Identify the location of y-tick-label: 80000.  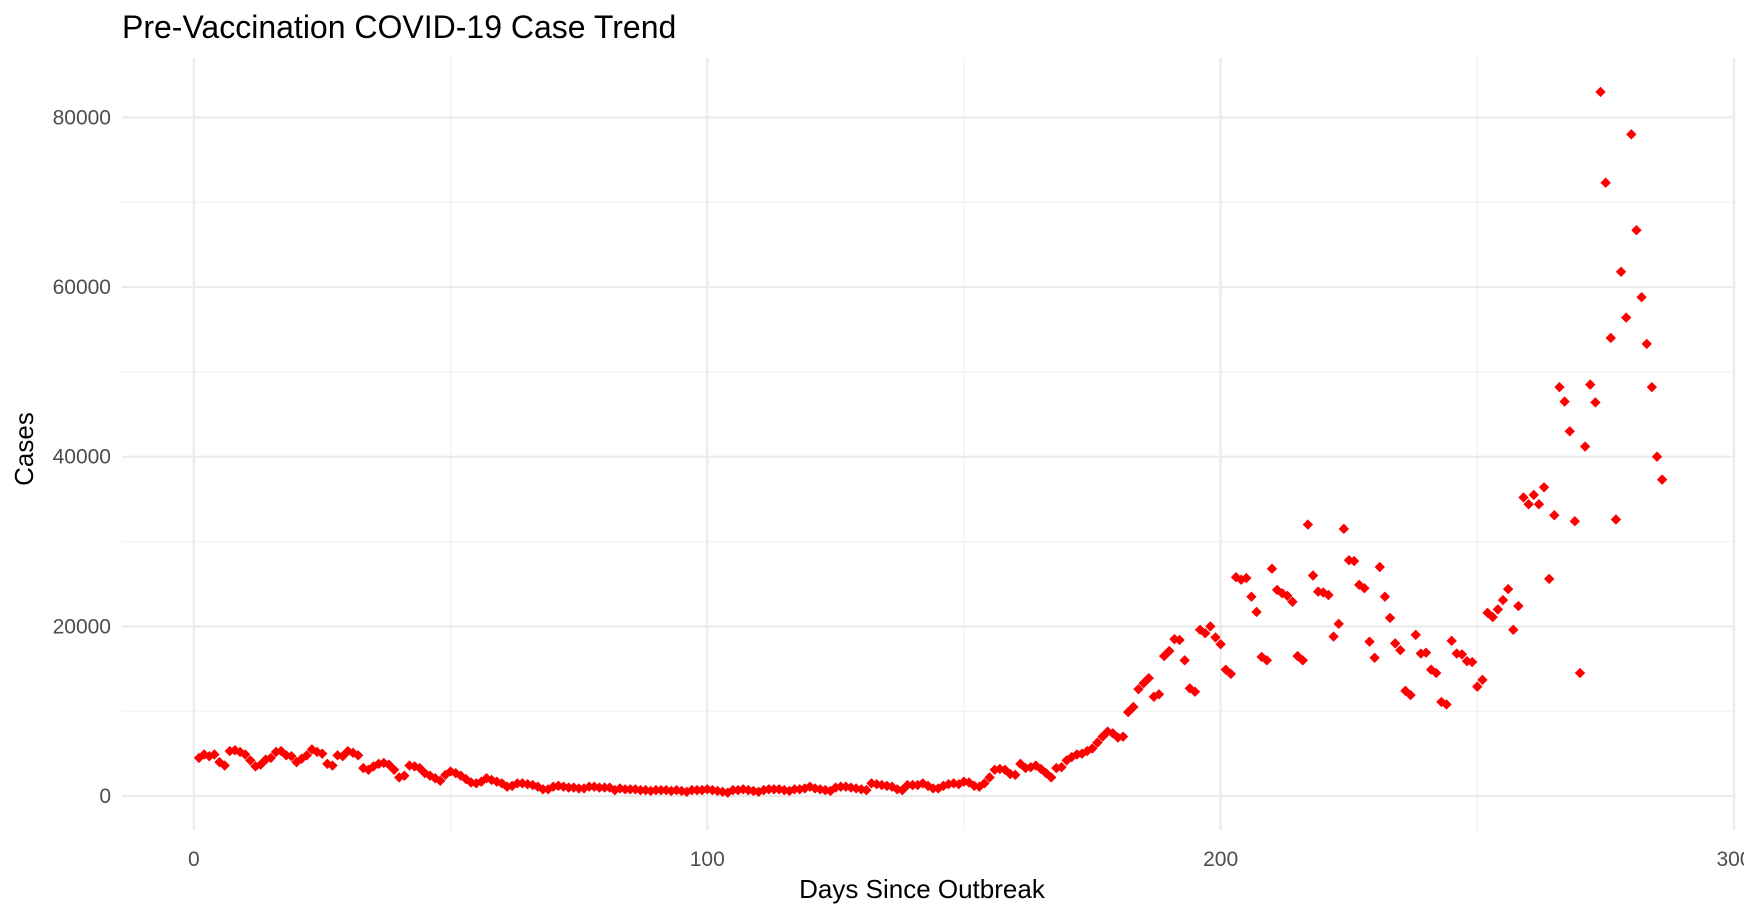
(82, 117).